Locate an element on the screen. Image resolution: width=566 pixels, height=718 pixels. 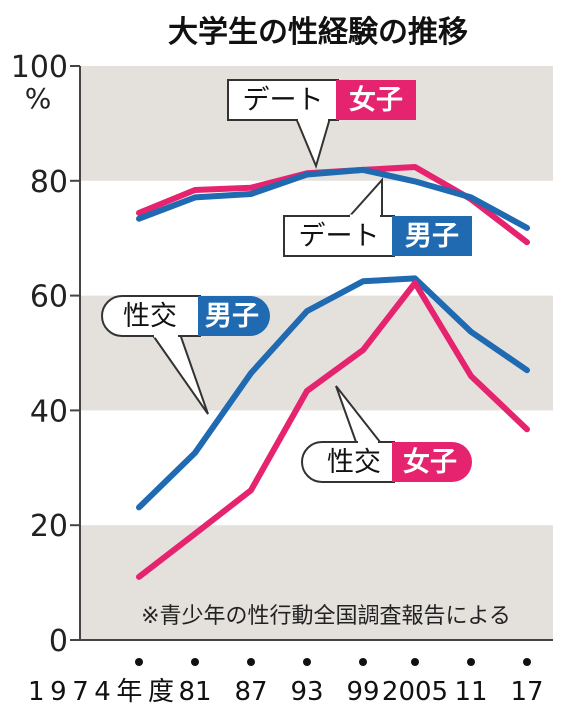
y-tick-label: 80 is located at coordinates (49, 182).